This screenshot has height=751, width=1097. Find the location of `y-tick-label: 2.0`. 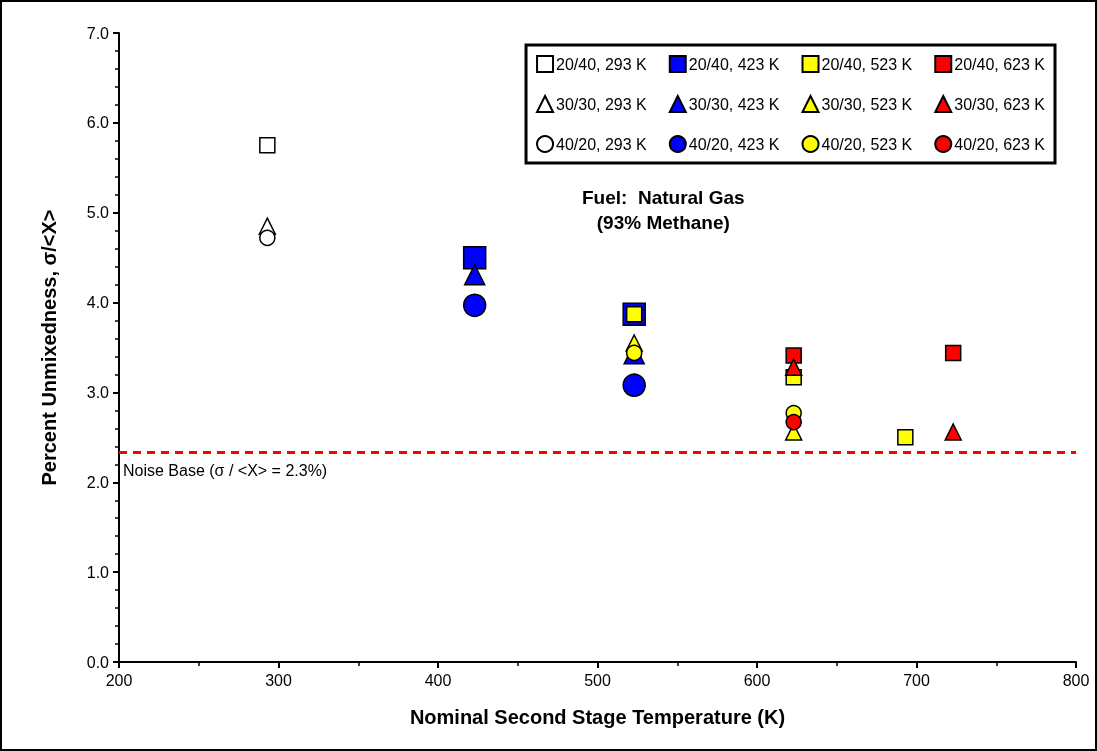

y-tick-label: 2.0 is located at coordinates (98, 482).